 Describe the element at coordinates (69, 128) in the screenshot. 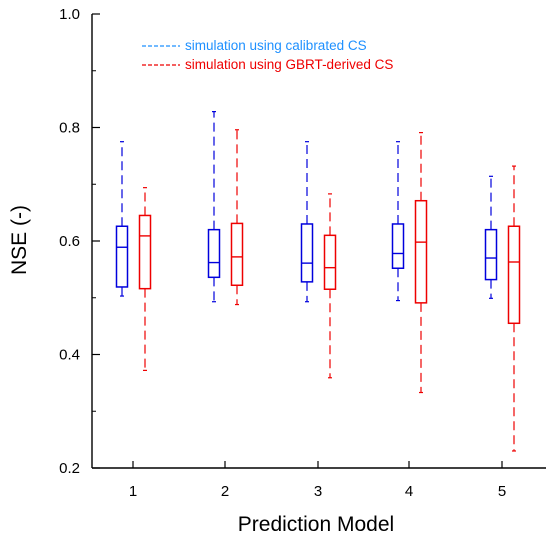

I see `y-tick-label: 0.8` at that location.